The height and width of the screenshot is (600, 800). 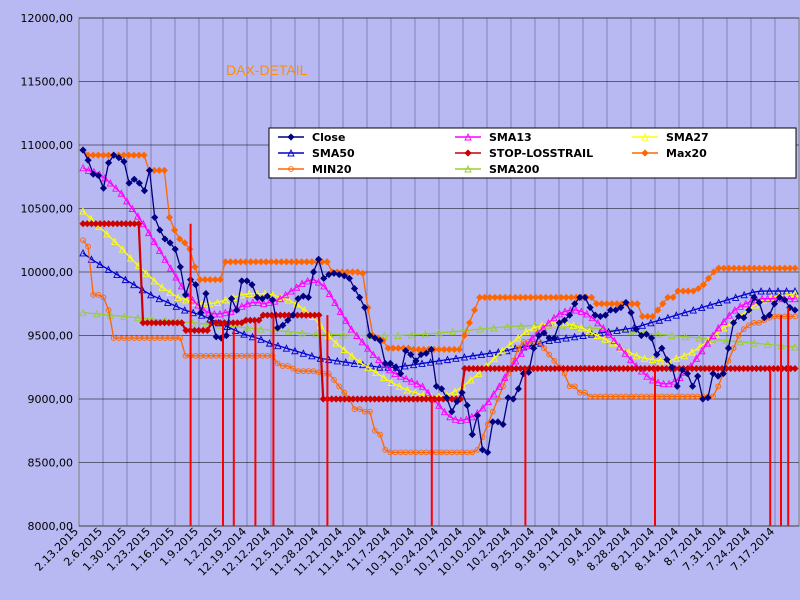 I want to click on y-tick-label: 8000,00, so click(x=51, y=526).